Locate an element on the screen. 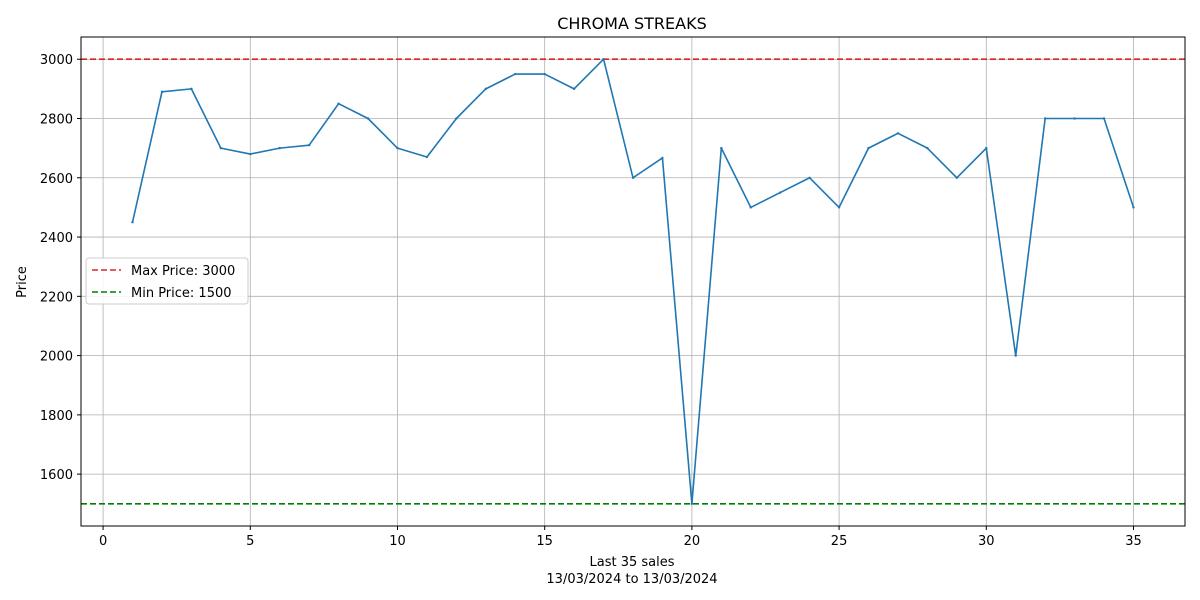 The width and height of the screenshot is (1200, 600). x-tick-label: 5 is located at coordinates (250, 541).